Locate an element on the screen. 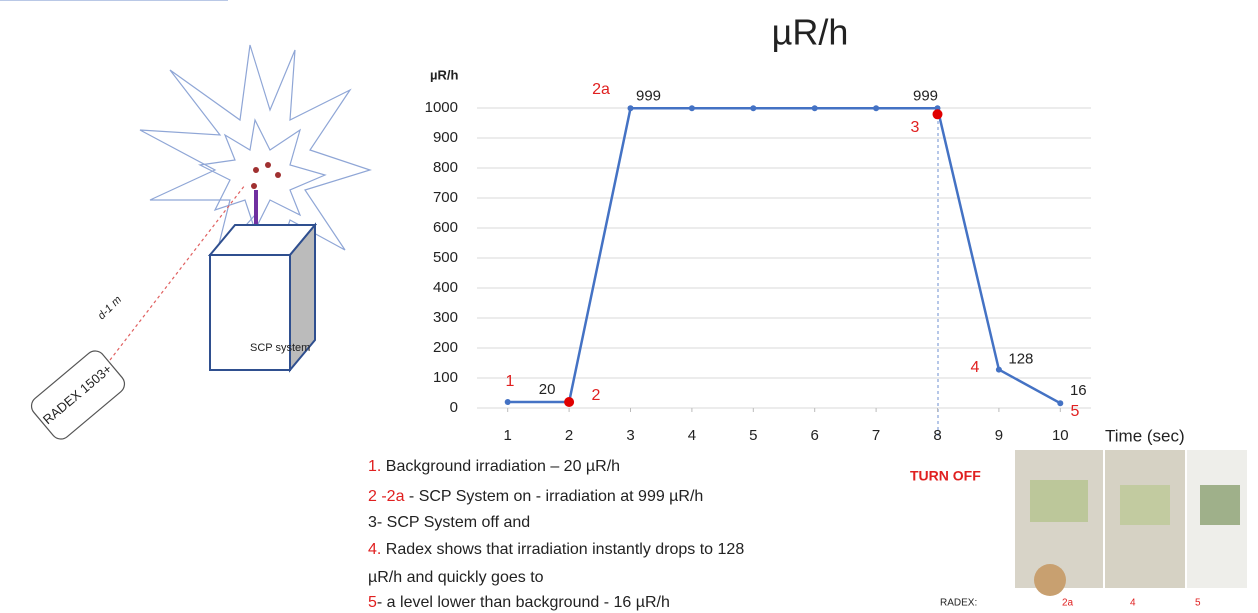  photo-label: RADEX: is located at coordinates (958, 603).